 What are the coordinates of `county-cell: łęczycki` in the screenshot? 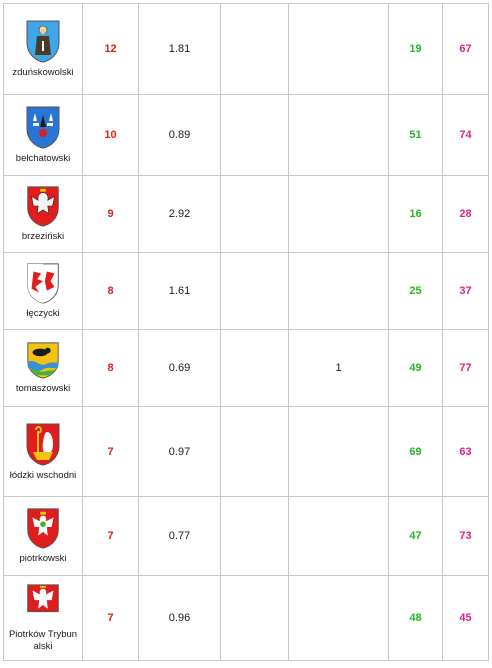 It's located at (43, 291).